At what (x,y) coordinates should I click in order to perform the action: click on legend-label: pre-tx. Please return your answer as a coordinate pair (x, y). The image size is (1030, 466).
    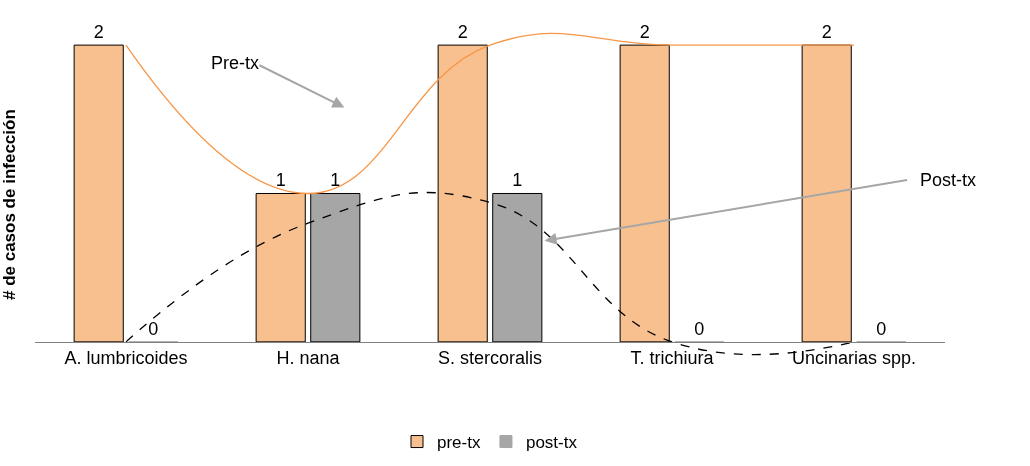
    Looking at the image, I should click on (459, 443).